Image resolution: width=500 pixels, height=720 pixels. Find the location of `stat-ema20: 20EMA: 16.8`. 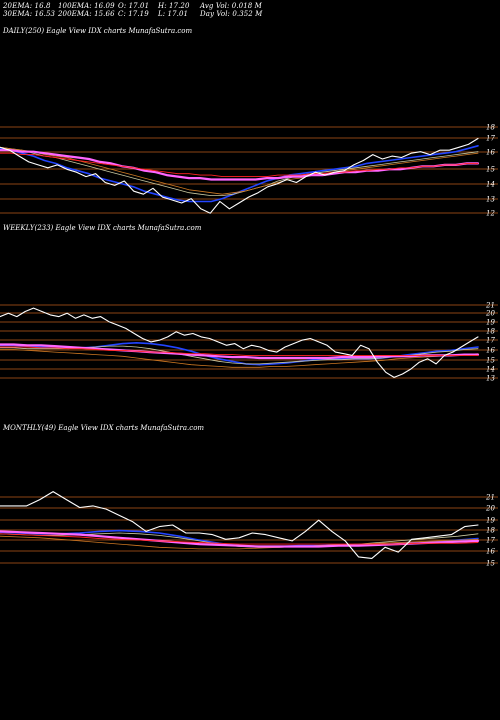

stat-ema20: 20EMA: 16.8 is located at coordinates (27, 6).